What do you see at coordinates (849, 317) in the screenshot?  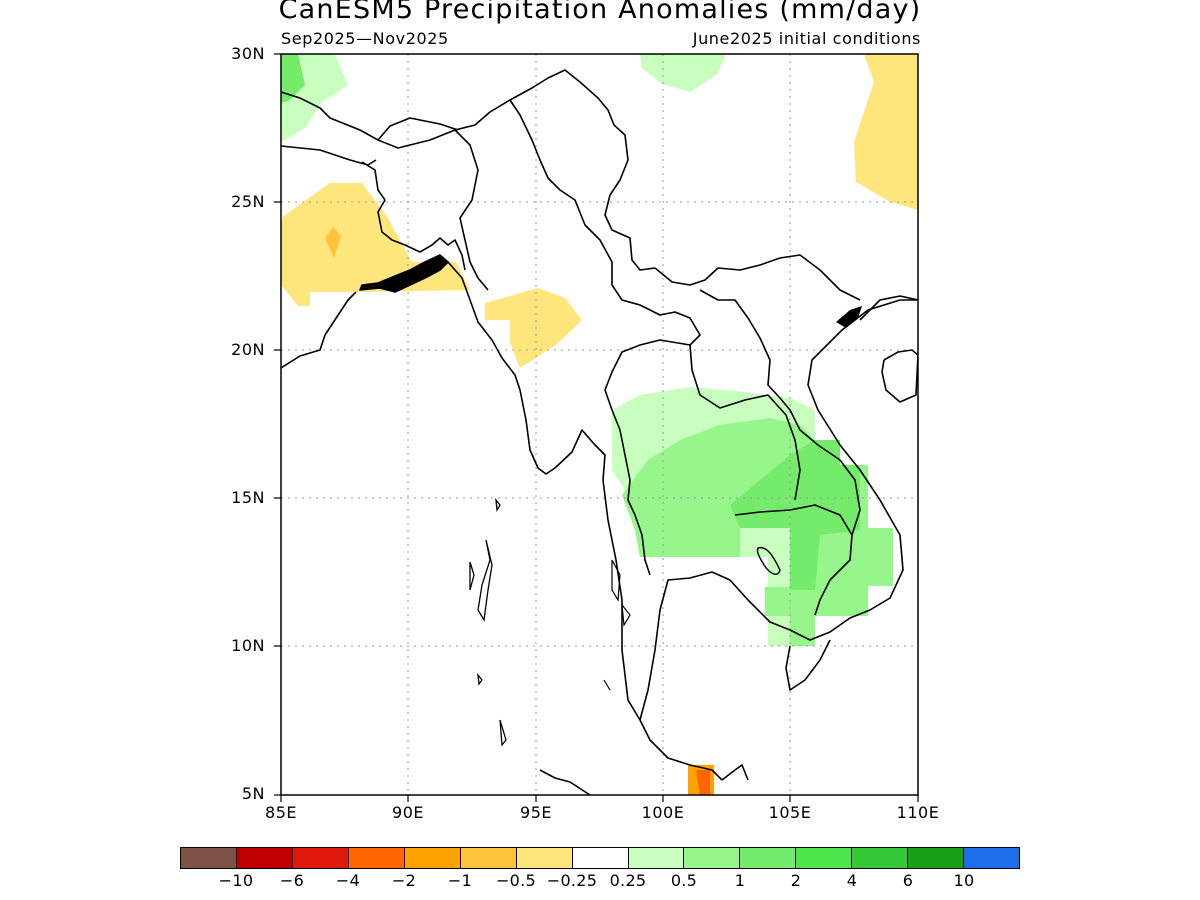 I see `red-river-delta` at bounding box center [849, 317].